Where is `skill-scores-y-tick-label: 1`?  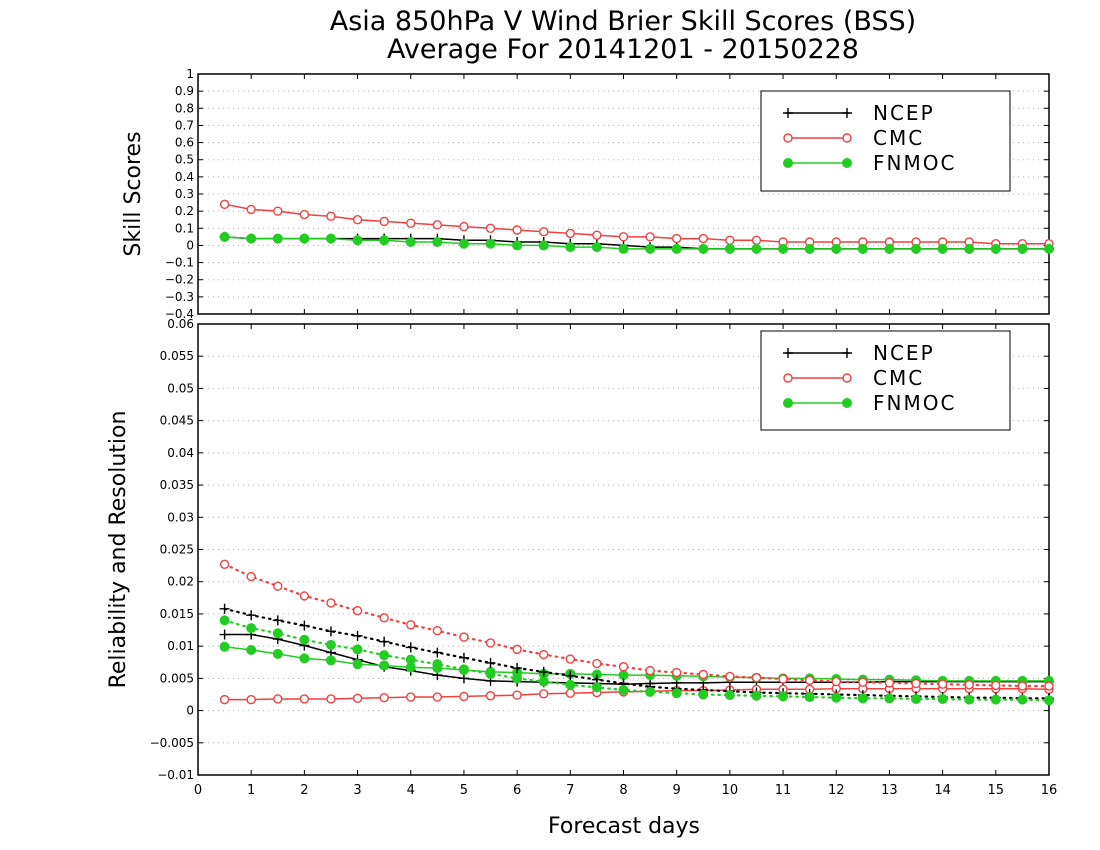
skill-scores-y-tick-label: 1 is located at coordinates (190, 74).